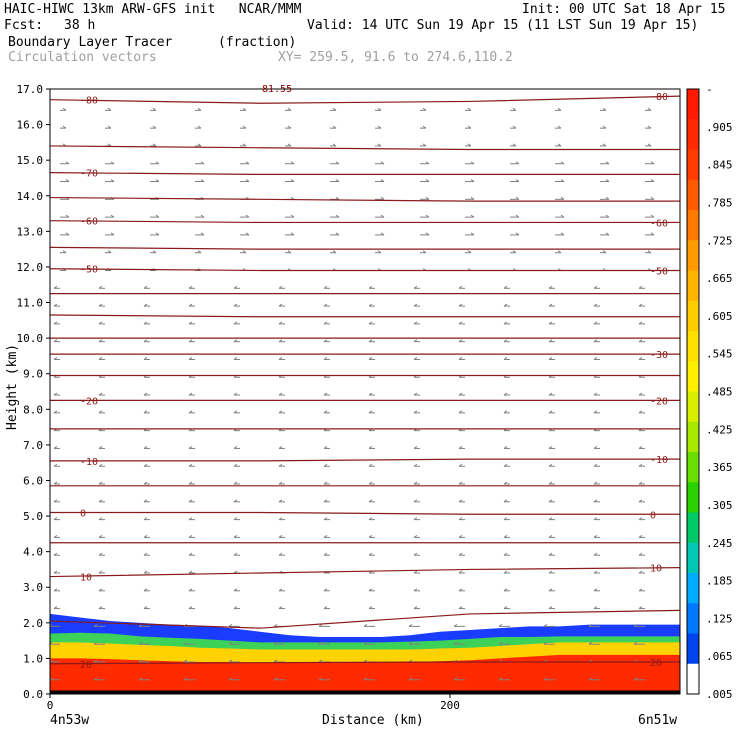 This screenshot has width=740, height=740. What do you see at coordinates (719, 392) in the screenshot?
I see `colorbar-label: .485` at bounding box center [719, 392].